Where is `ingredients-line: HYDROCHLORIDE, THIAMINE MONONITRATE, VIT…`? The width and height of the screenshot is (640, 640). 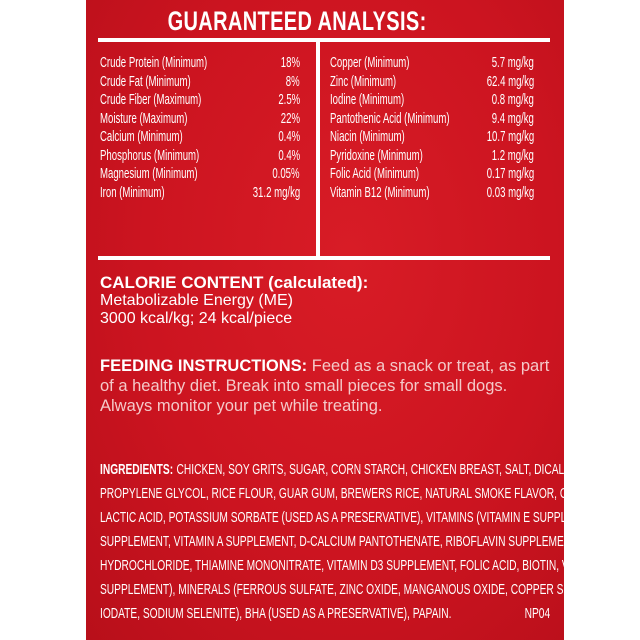 ingredients-line: HYDROCHLORIDE, THIAMINE MONONITRATE, VIT… is located at coordinates (361, 570).